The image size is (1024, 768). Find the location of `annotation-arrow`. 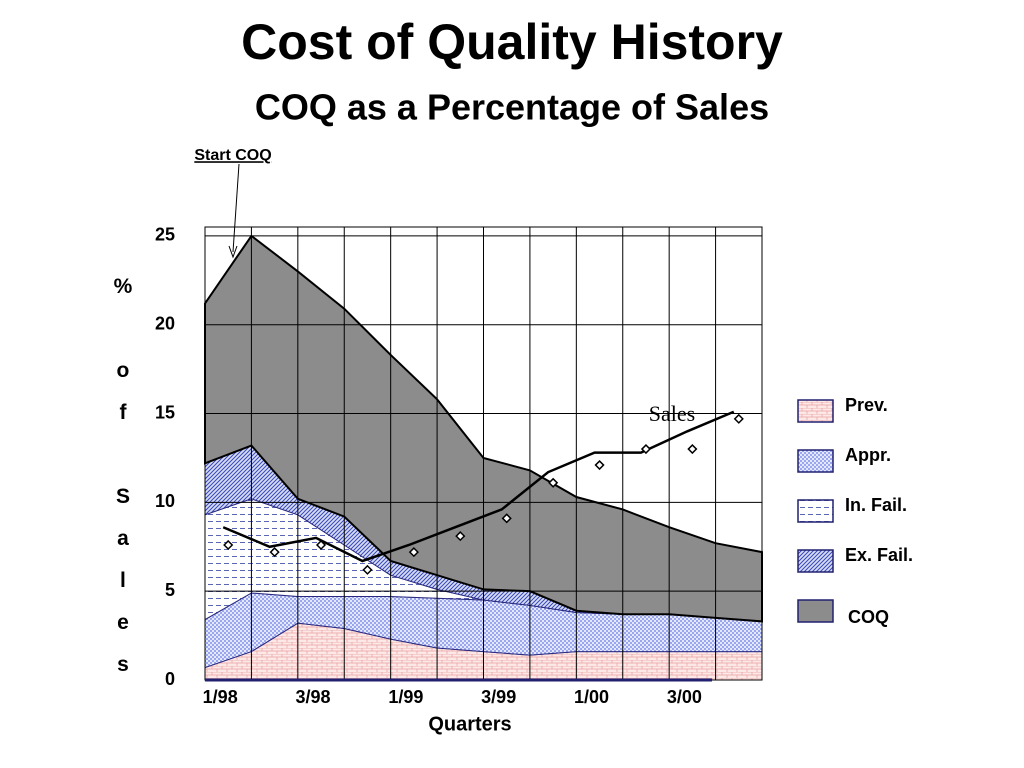

annotation-arrow is located at coordinates (236, 208).